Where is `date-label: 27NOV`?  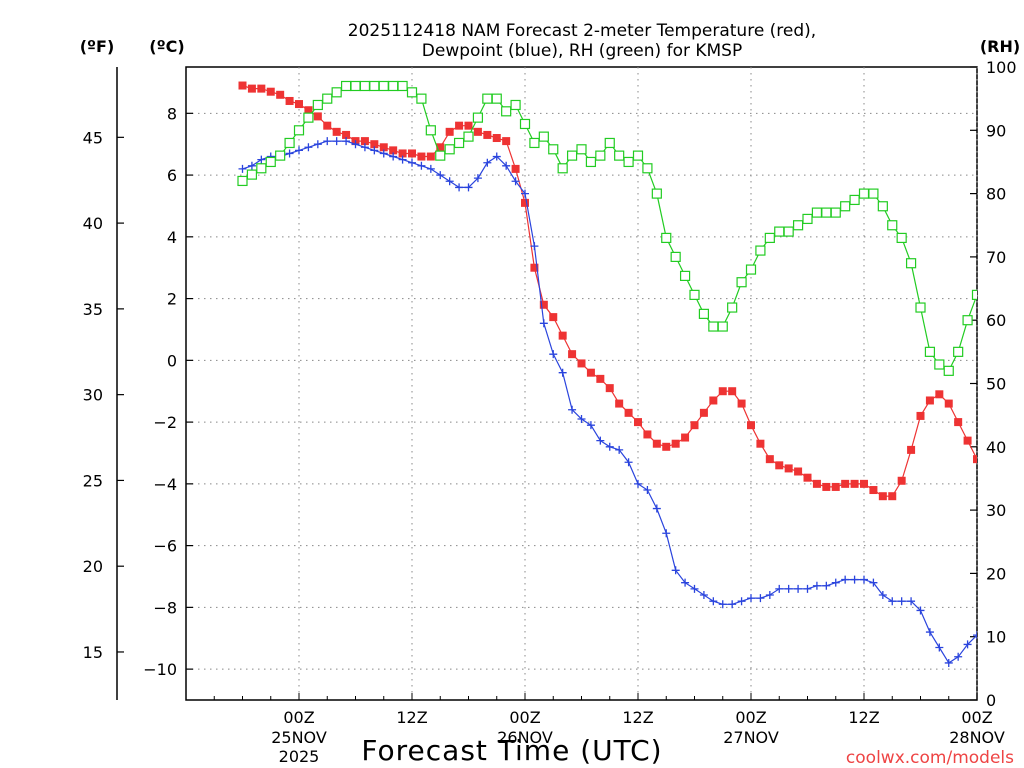
date-label: 27NOV is located at coordinates (751, 737).